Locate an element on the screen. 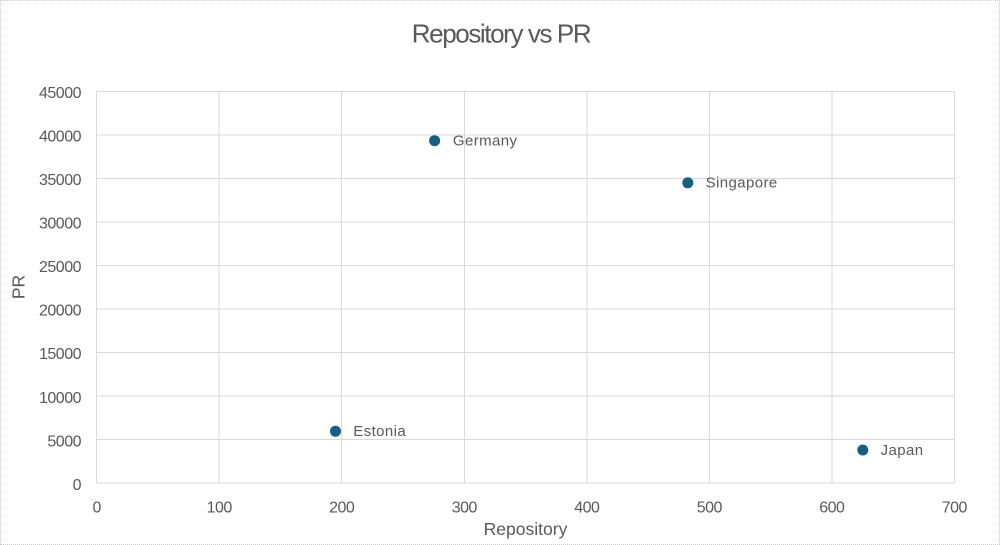 The height and width of the screenshot is (545, 1000). svg-text: Japan is located at coordinates (902, 450).